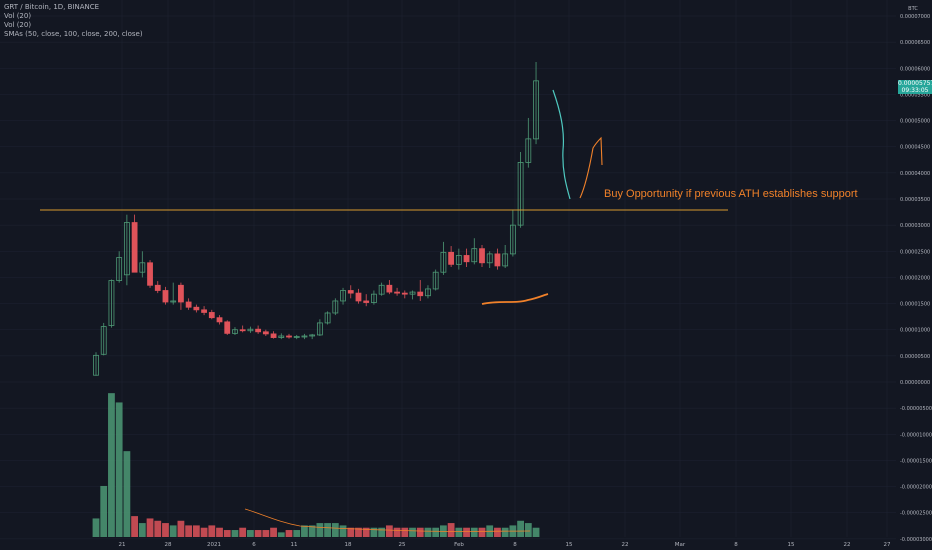  What do you see at coordinates (915, 174) in the screenshot?
I see `price-tick-label: 0.00004000` at bounding box center [915, 174].